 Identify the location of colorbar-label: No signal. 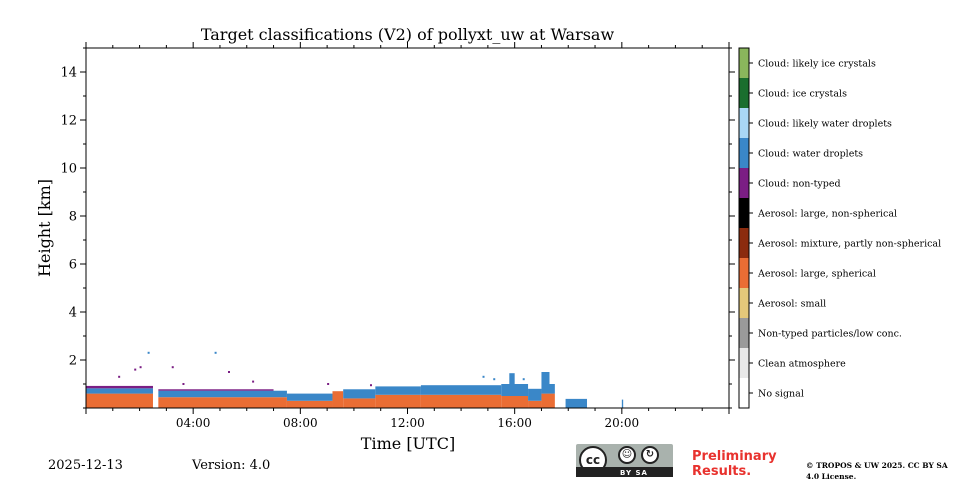
(781, 394).